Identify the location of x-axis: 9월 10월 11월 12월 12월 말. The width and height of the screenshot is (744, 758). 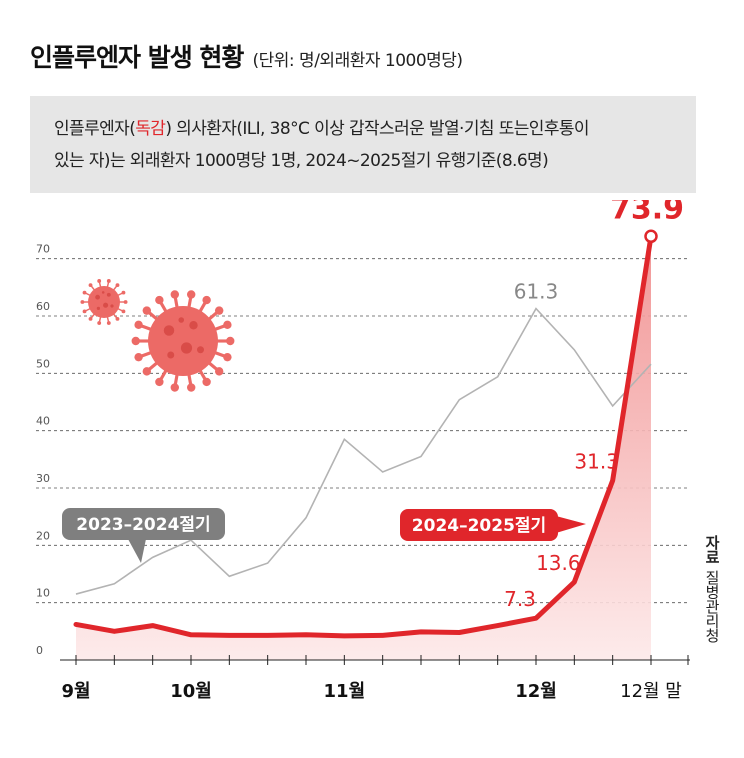
(375, 678).